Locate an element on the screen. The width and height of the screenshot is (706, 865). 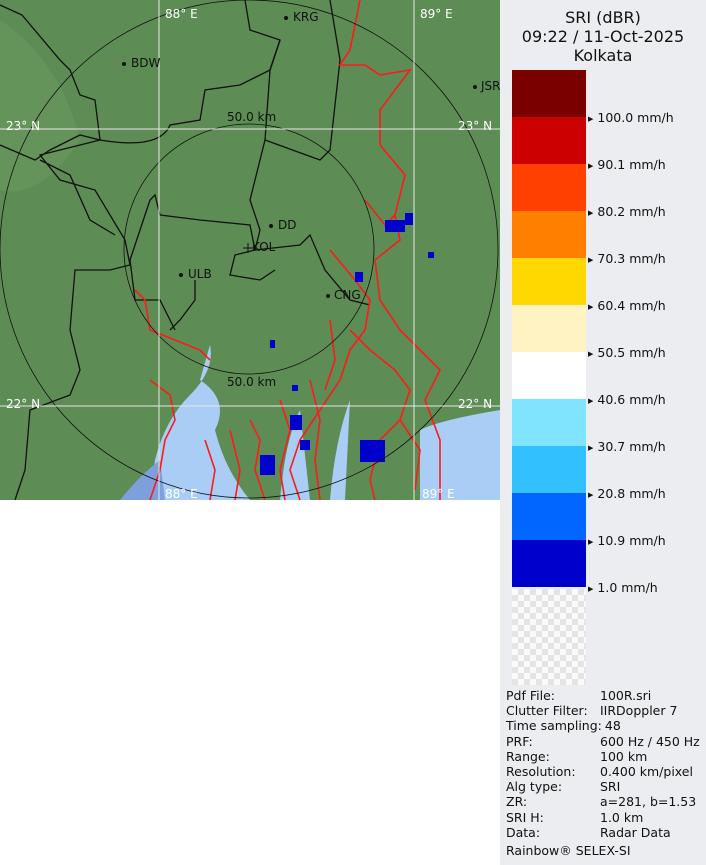
info-key: Resolution: is located at coordinates (541, 772).